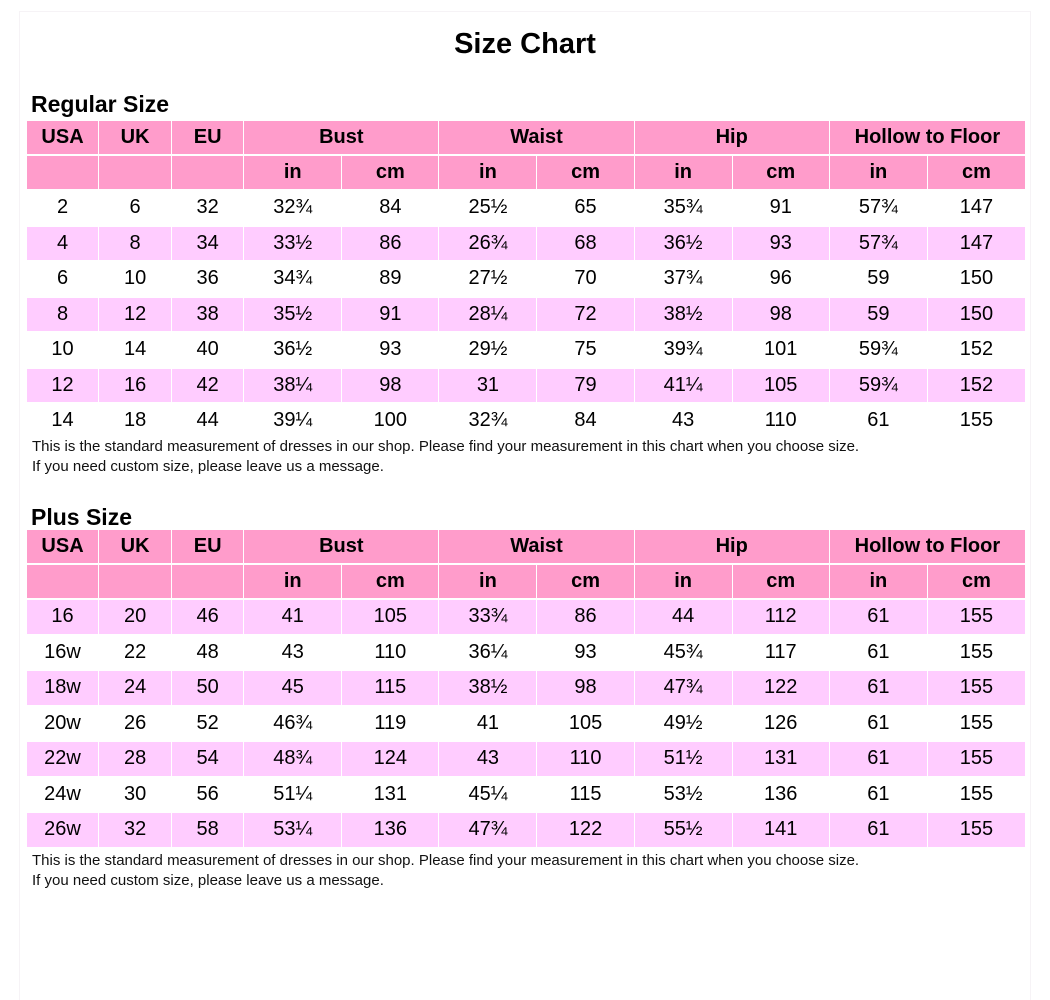 The height and width of the screenshot is (1000, 1050). Describe the element at coordinates (293, 723) in the screenshot. I see `table-cell: 46¾` at that location.